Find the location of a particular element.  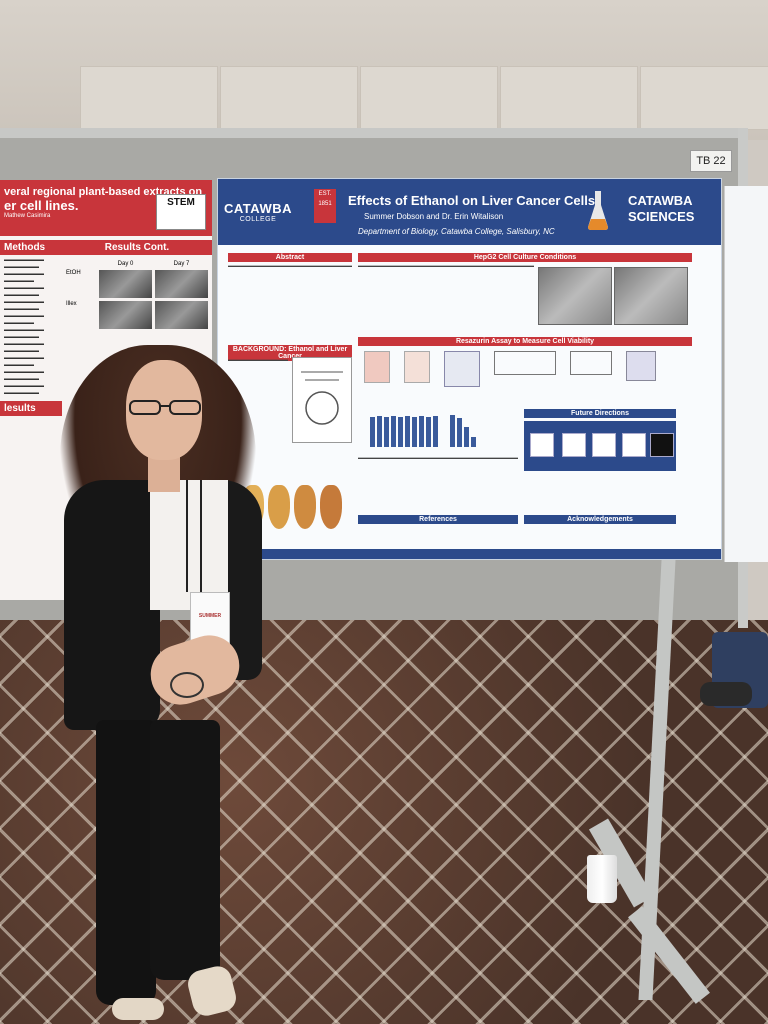

section-future: Future Directions is located at coordinates (600, 413).